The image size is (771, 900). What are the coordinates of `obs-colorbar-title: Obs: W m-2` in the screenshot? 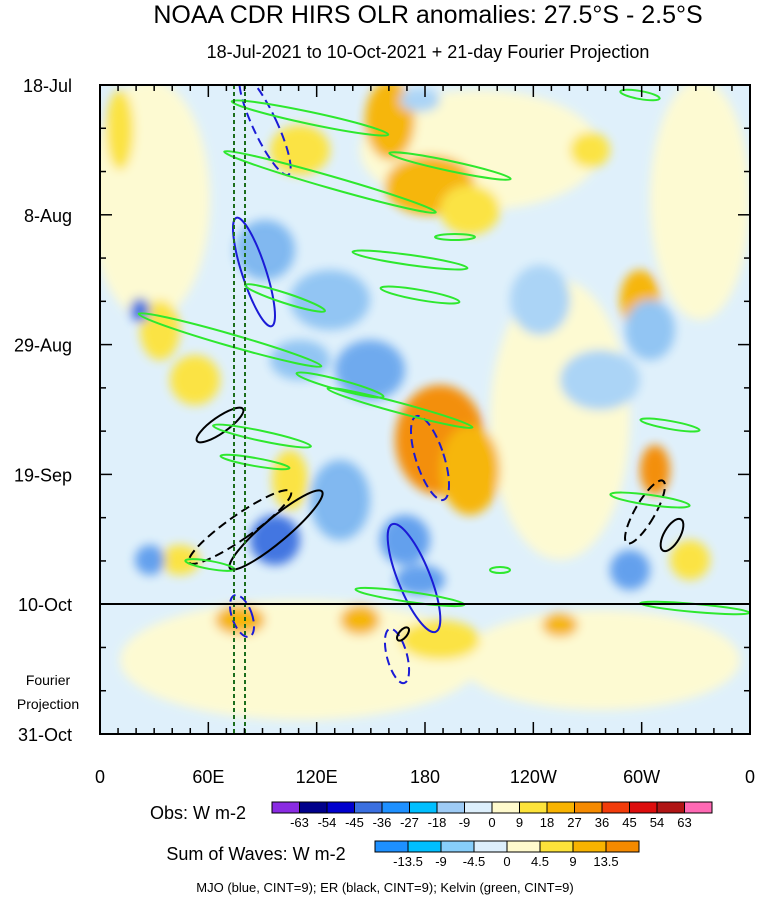 It's located at (198, 813).